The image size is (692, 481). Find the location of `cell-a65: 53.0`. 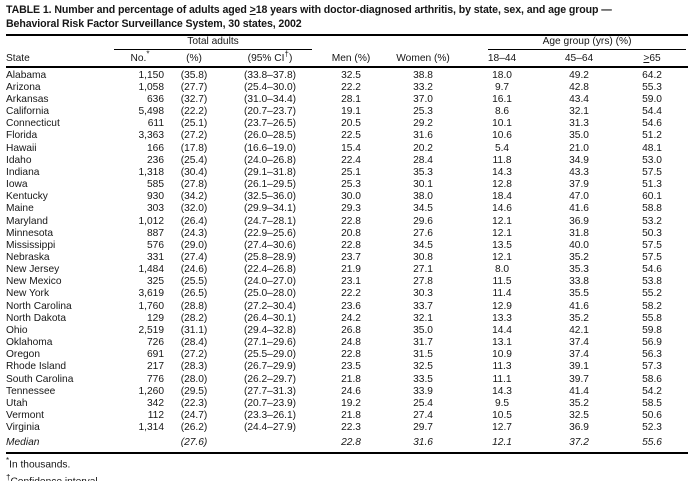

cell-a65: 53.0 is located at coordinates (652, 160).